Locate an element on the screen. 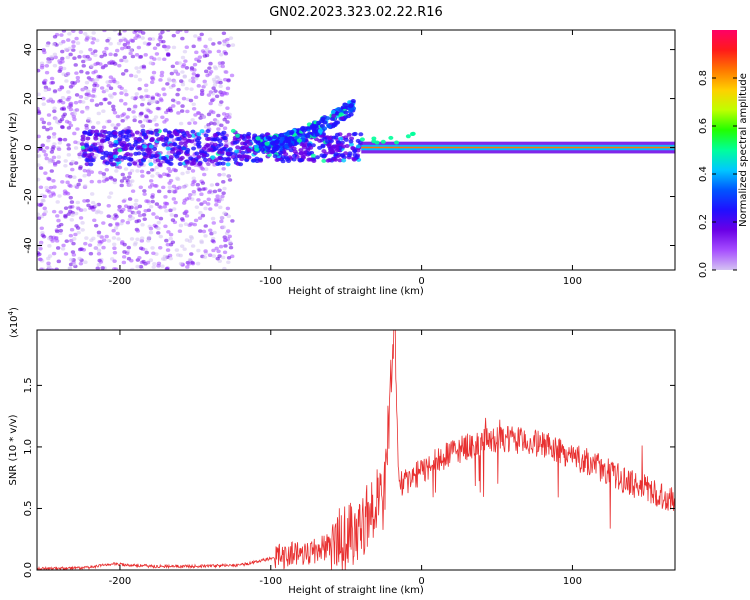 This screenshot has height=600, width=750. colorbar-tick-label: 0.6 is located at coordinates (703, 126).